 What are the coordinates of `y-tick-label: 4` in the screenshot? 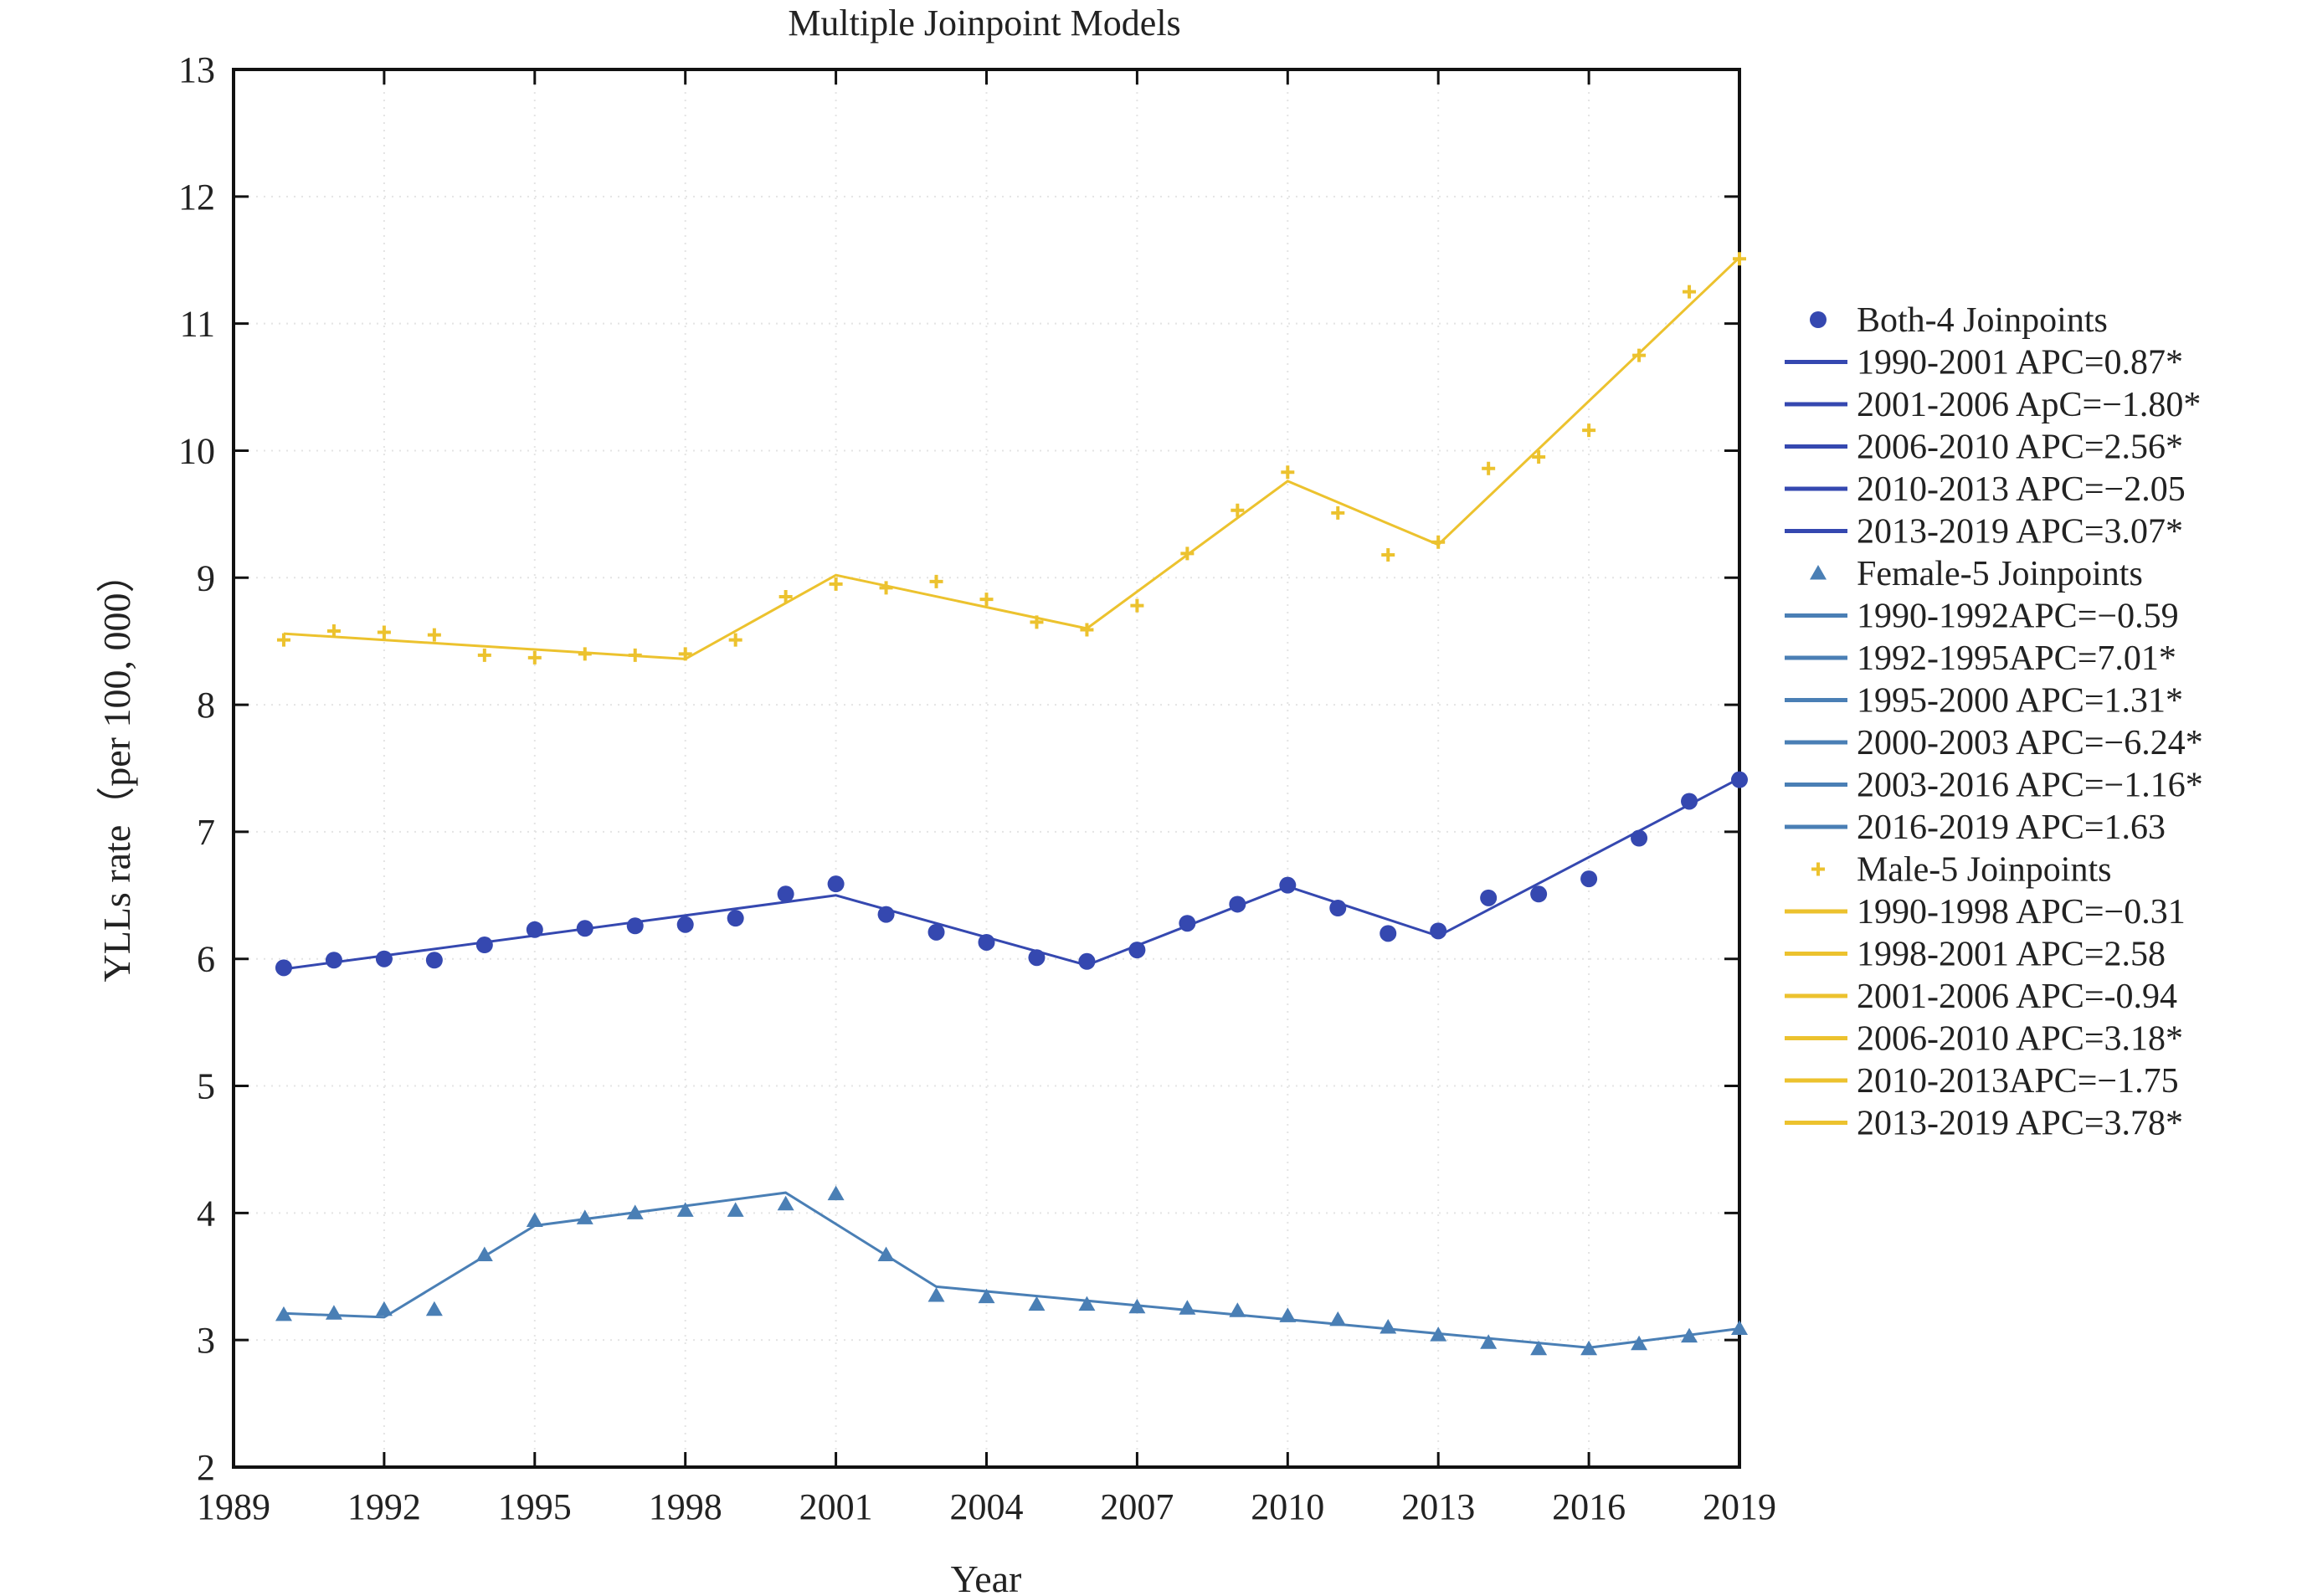 It's located at (206, 1213).